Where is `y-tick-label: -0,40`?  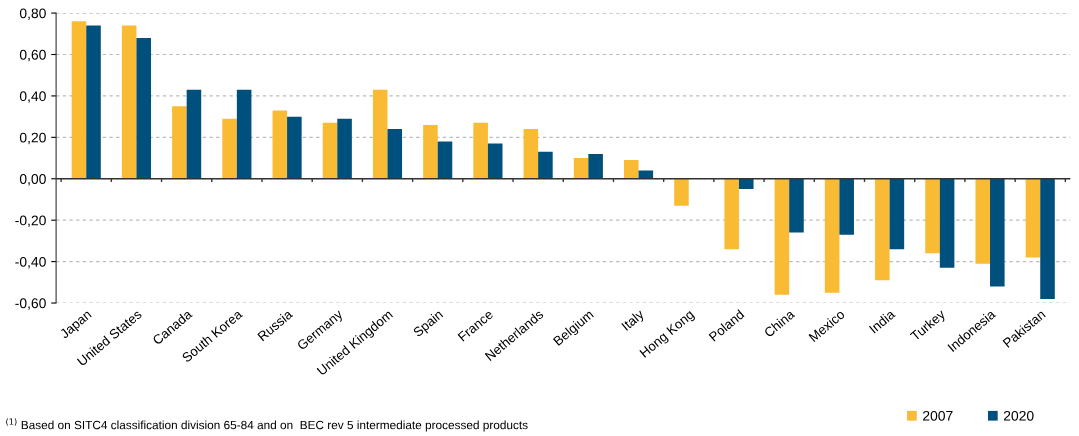 y-tick-label: -0,40 is located at coordinates (30, 262).